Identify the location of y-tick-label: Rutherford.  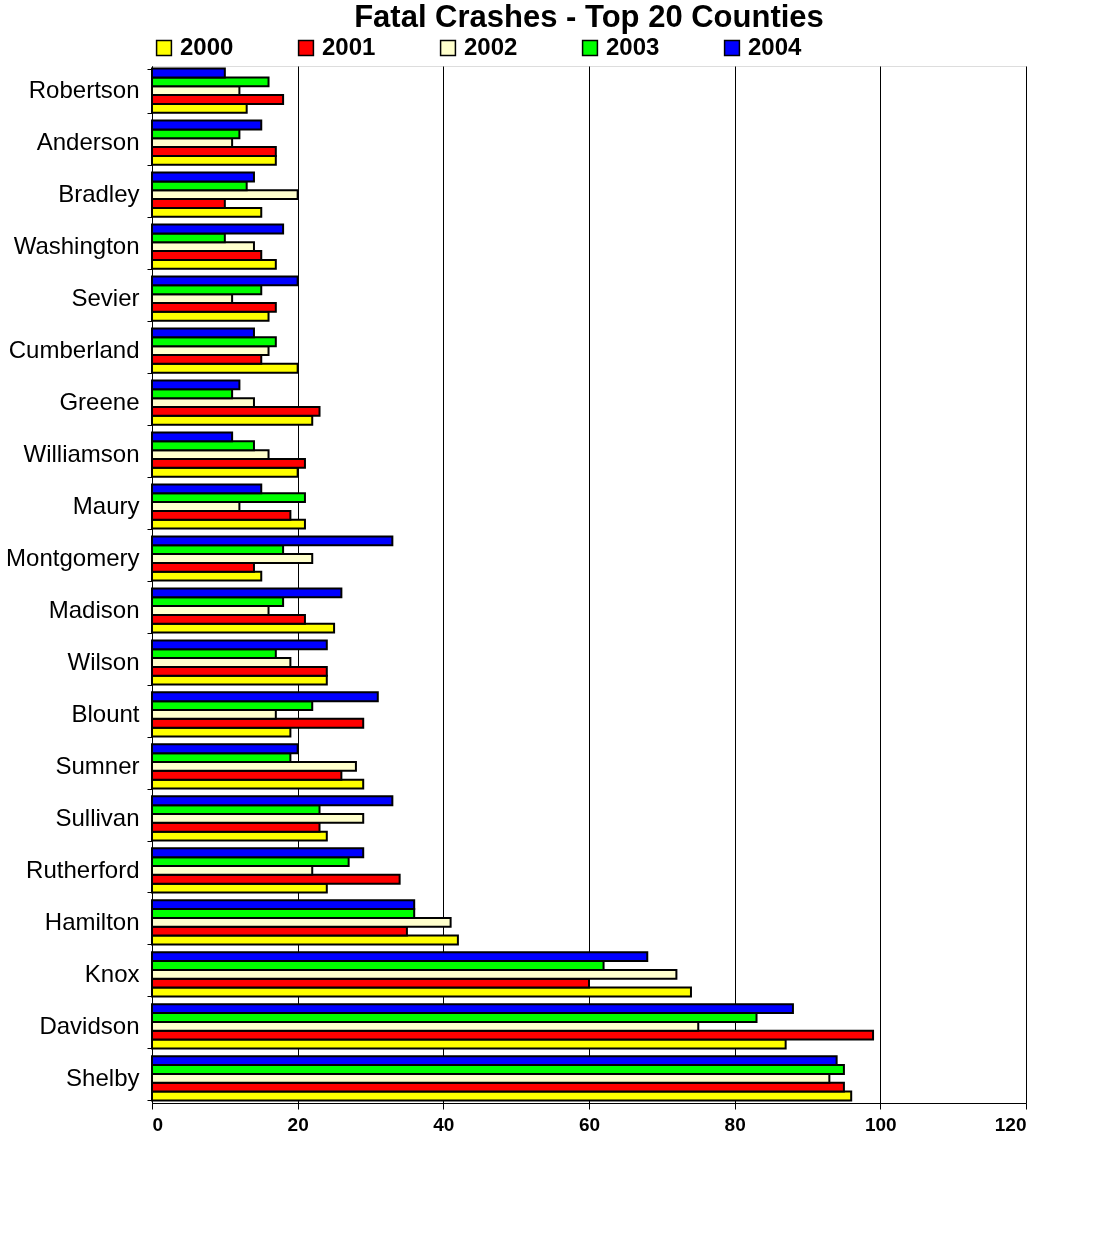
(83, 869).